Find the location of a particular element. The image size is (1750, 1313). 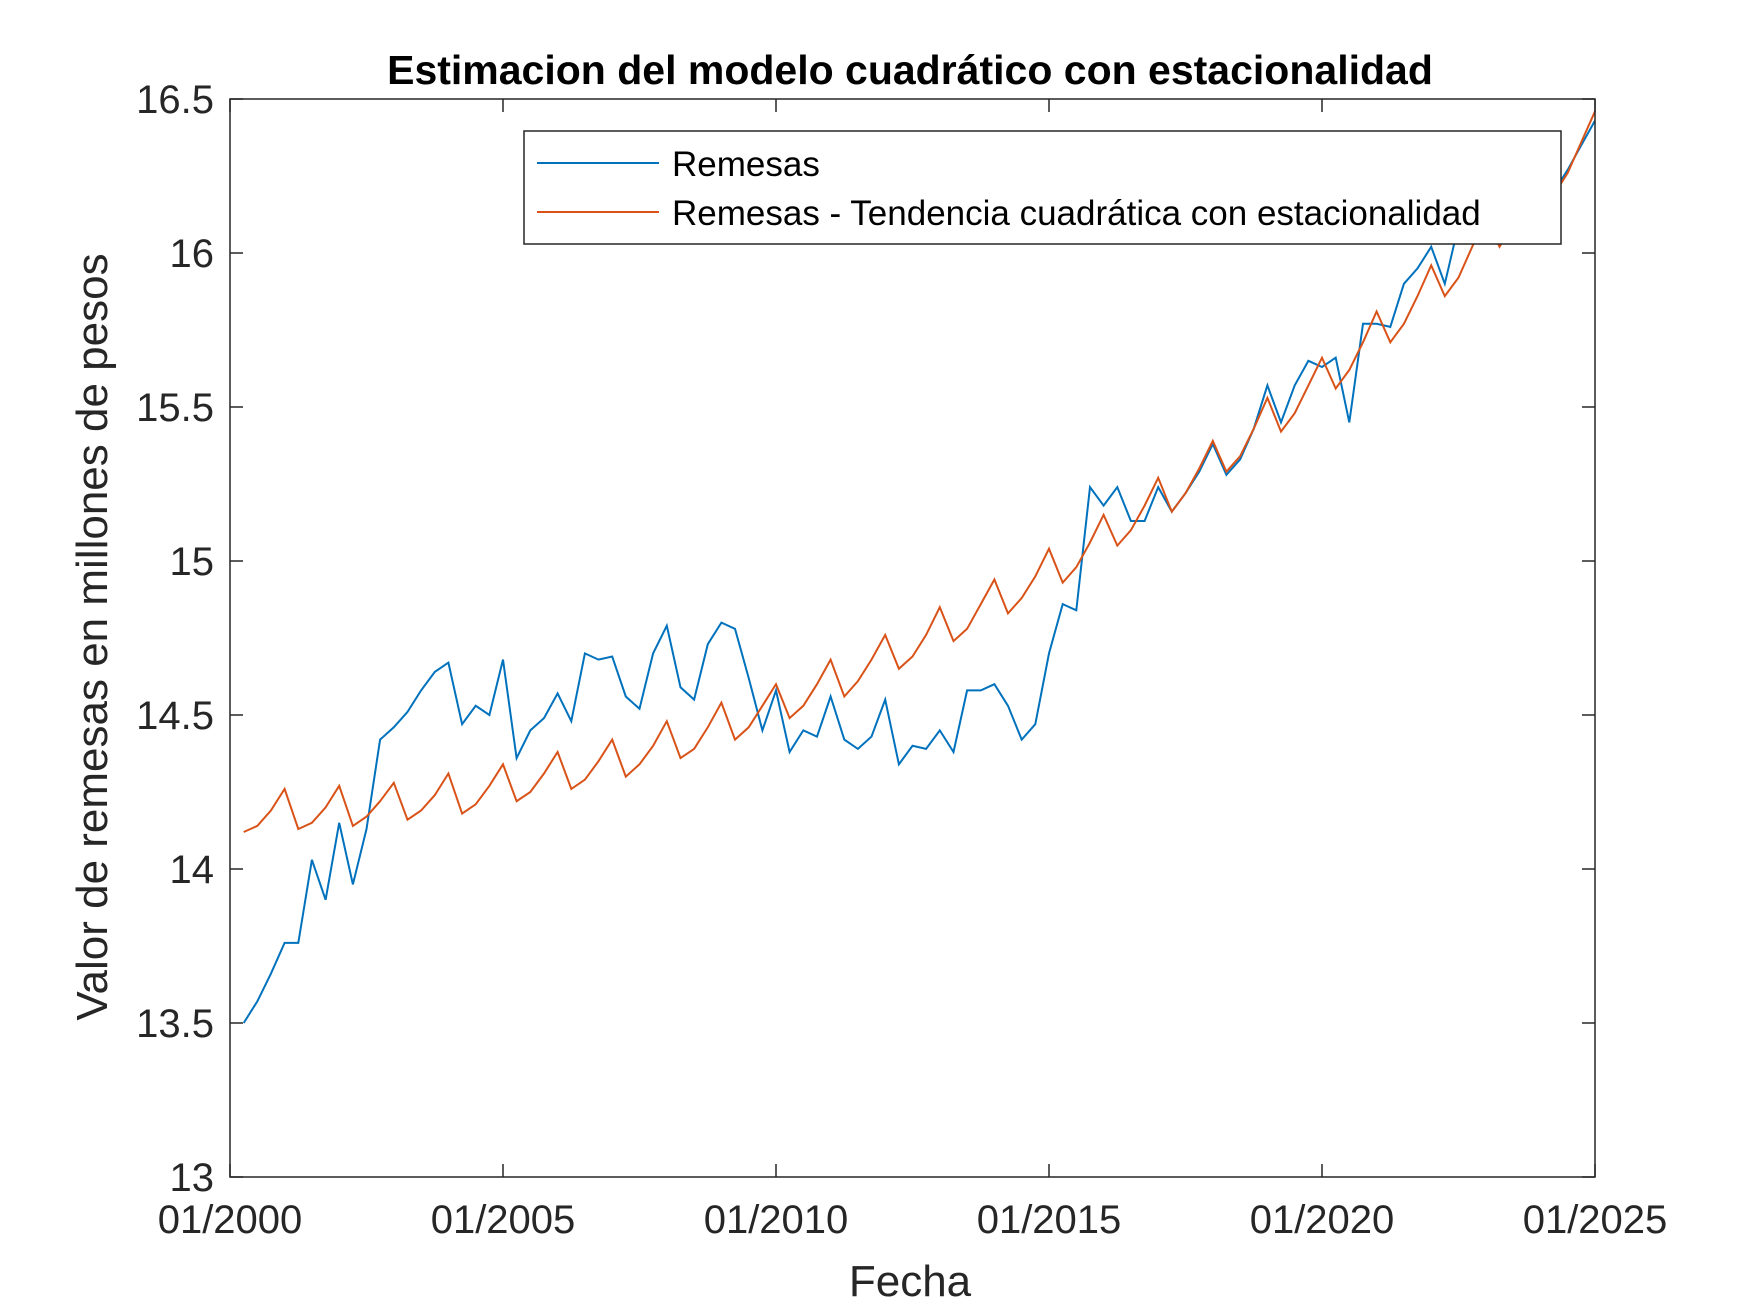

y-tick-label: 13.5 is located at coordinates (175, 1024).